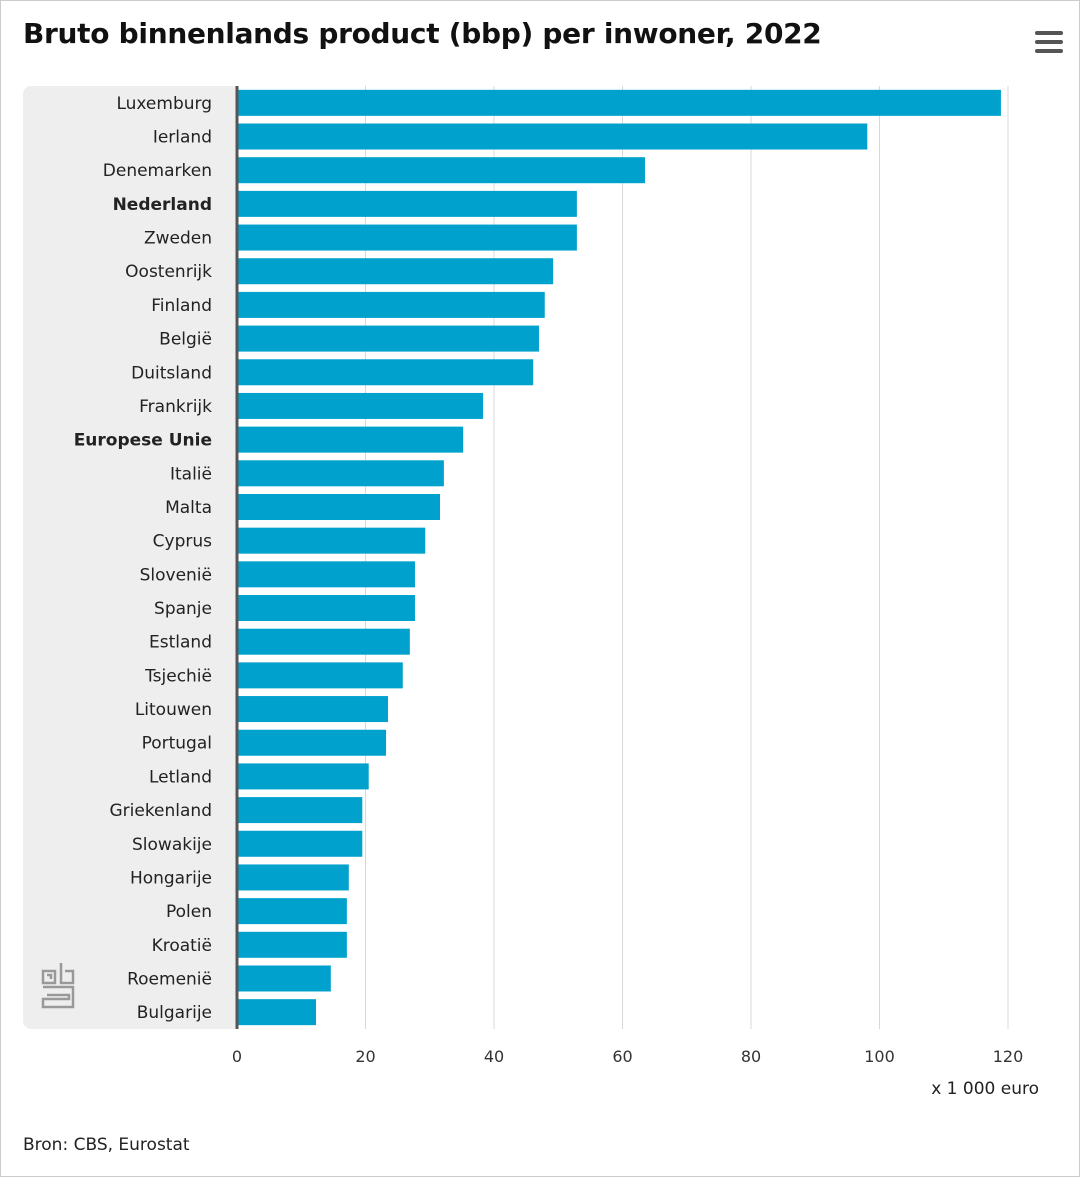 Image resolution: width=1080 pixels, height=1177 pixels. Describe the element at coordinates (191, 474) in the screenshot. I see `category-label: Italië` at that location.